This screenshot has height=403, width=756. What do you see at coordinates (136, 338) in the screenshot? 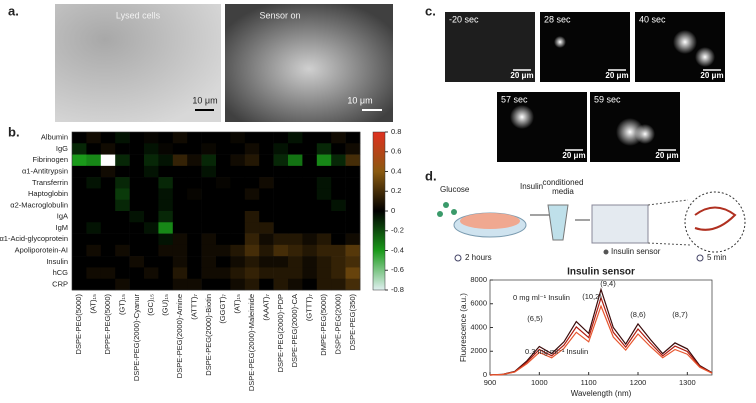
I see `column-label: DSPE-PEG(2000)-Cyanur` at bounding box center [136, 338].